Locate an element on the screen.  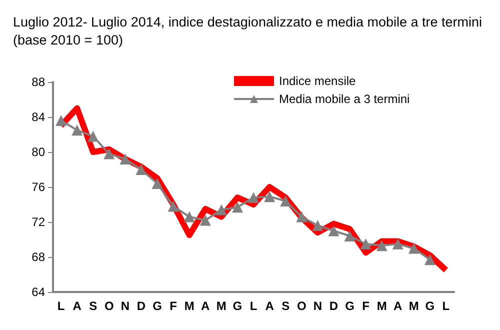
y-tick-label: 84 is located at coordinates (39, 117).